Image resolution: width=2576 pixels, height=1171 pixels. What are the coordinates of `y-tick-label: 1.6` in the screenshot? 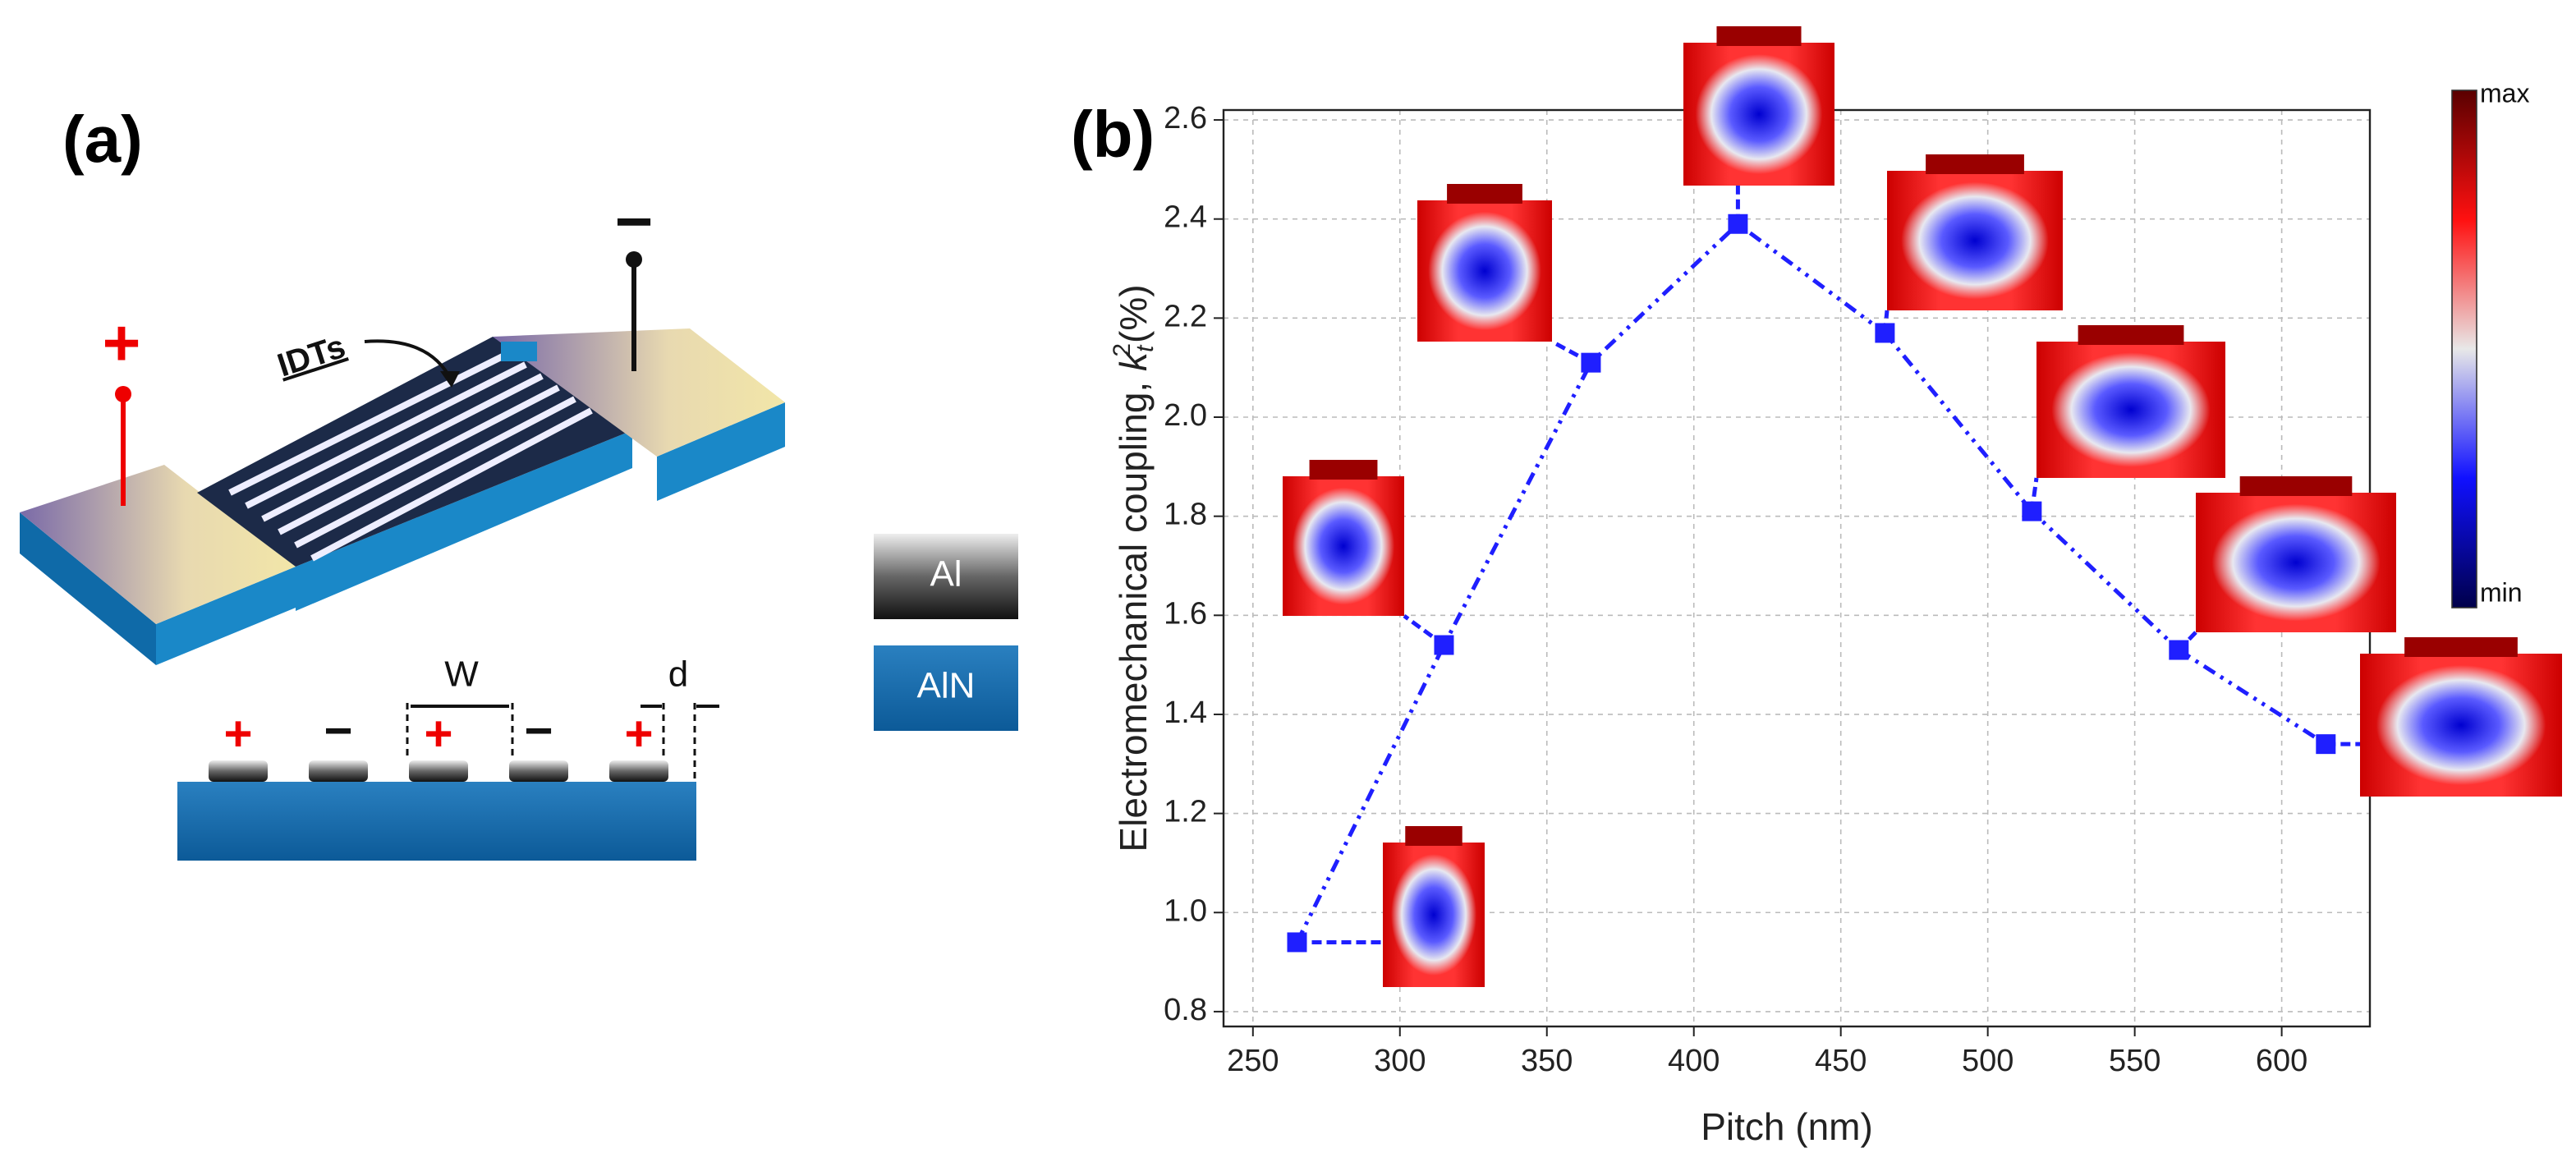 It's located at (1185, 613).